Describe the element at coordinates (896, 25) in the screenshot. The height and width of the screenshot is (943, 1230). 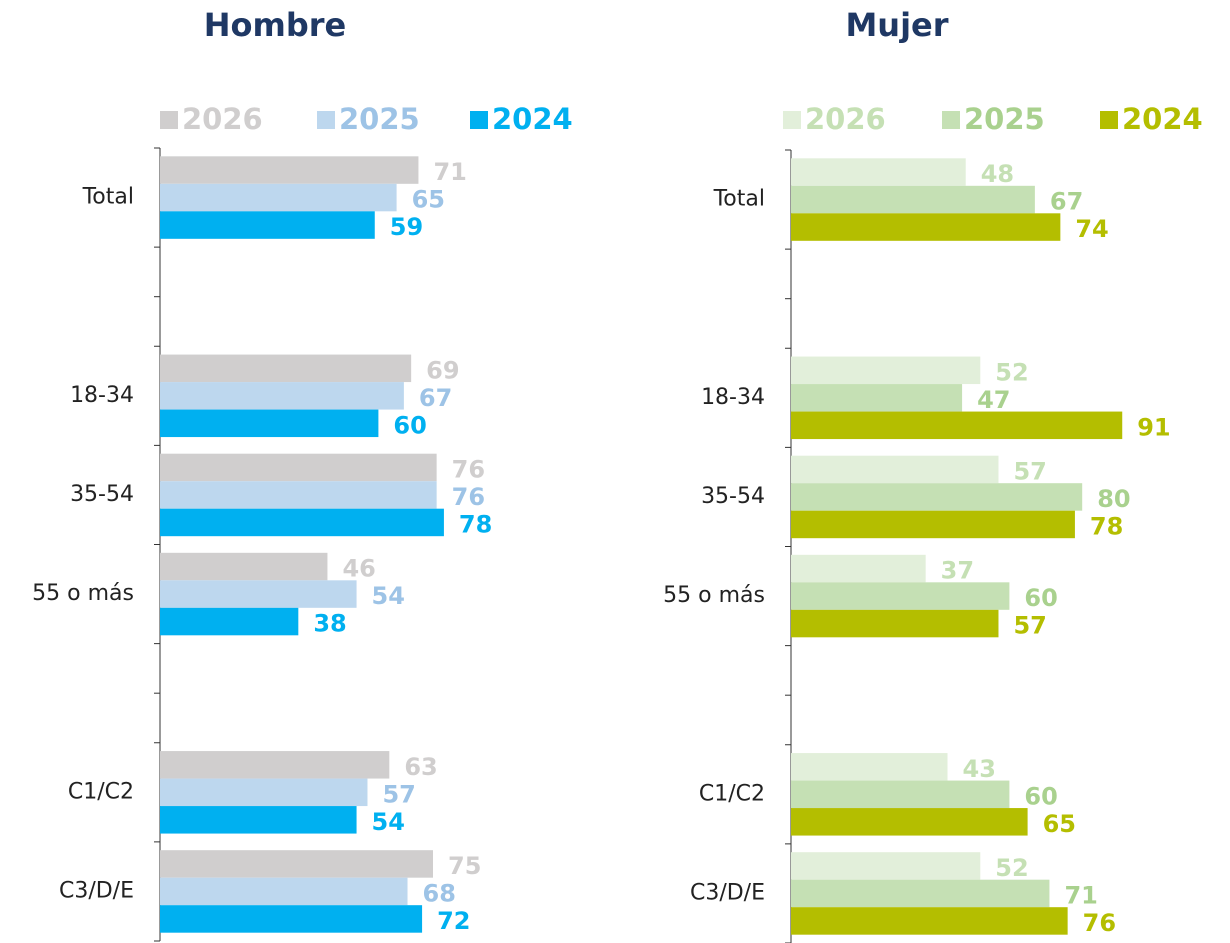
I see `chart-title: Mujer` at that location.